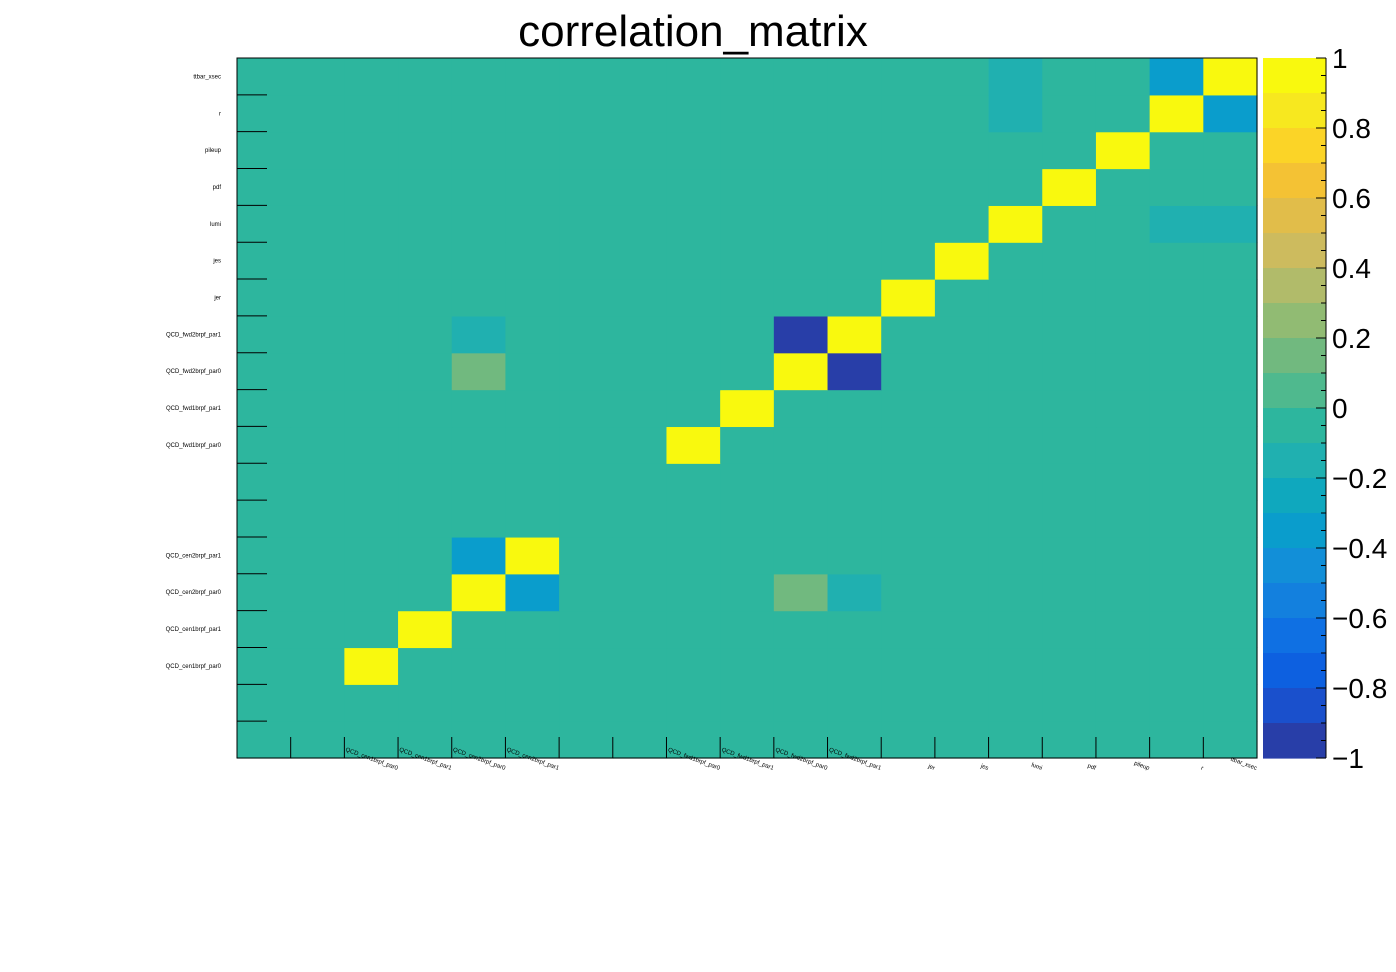 The width and height of the screenshot is (1396, 972). I want to click on color-scale-labels: 1 0.8 0.6 0.4 0.2 0 −0.2 −0.4 −0.6 −0.8 −1, so click(1351, 408).